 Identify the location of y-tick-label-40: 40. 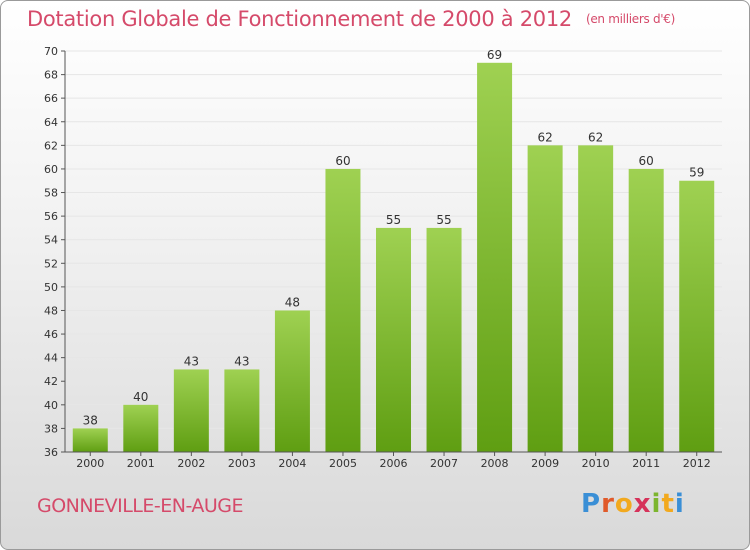
(51, 405).